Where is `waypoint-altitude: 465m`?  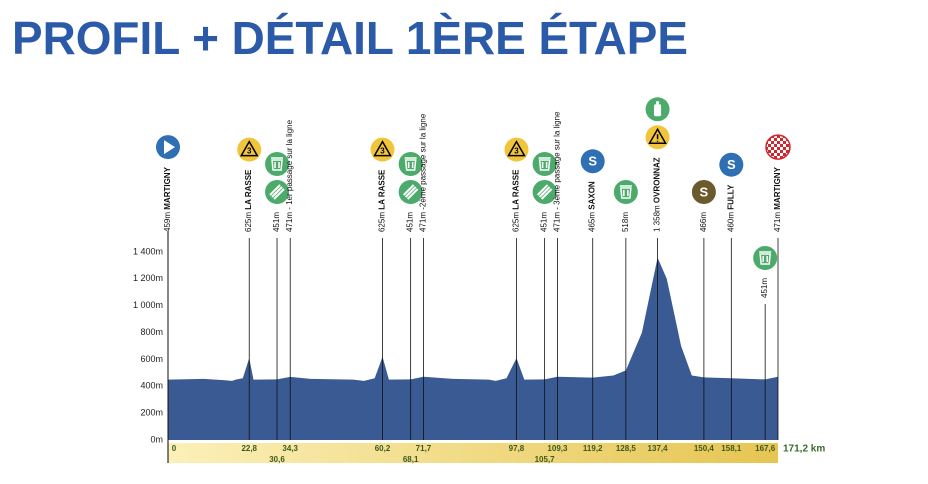
waypoint-altitude: 465m is located at coordinates (592, 222).